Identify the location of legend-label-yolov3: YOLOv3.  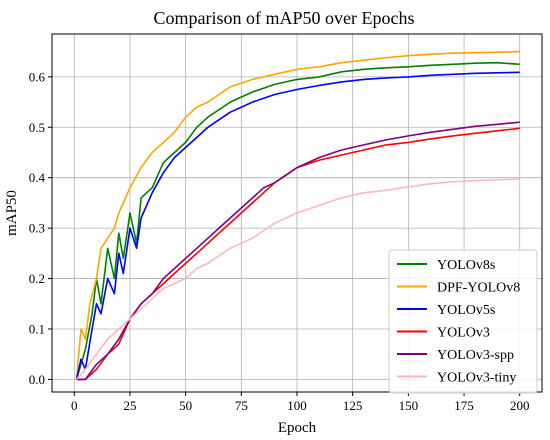
(463, 333).